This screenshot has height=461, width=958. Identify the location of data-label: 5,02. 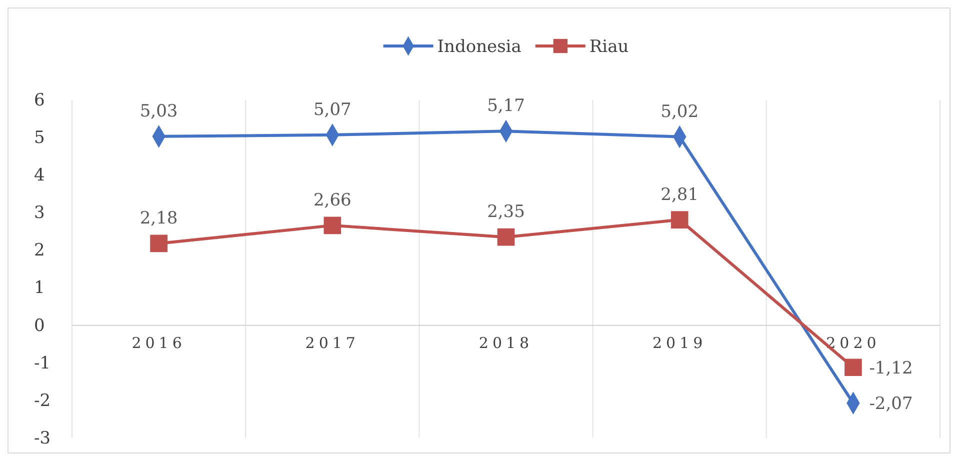
(679, 112).